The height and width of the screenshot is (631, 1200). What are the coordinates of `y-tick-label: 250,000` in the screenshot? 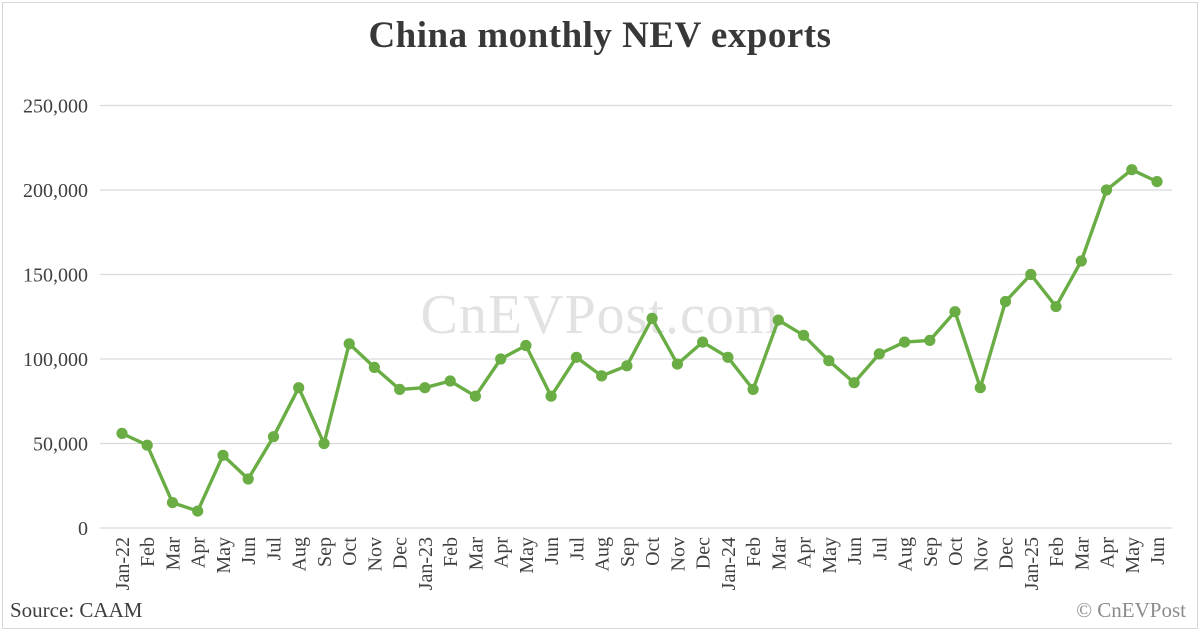 It's located at (55, 107).